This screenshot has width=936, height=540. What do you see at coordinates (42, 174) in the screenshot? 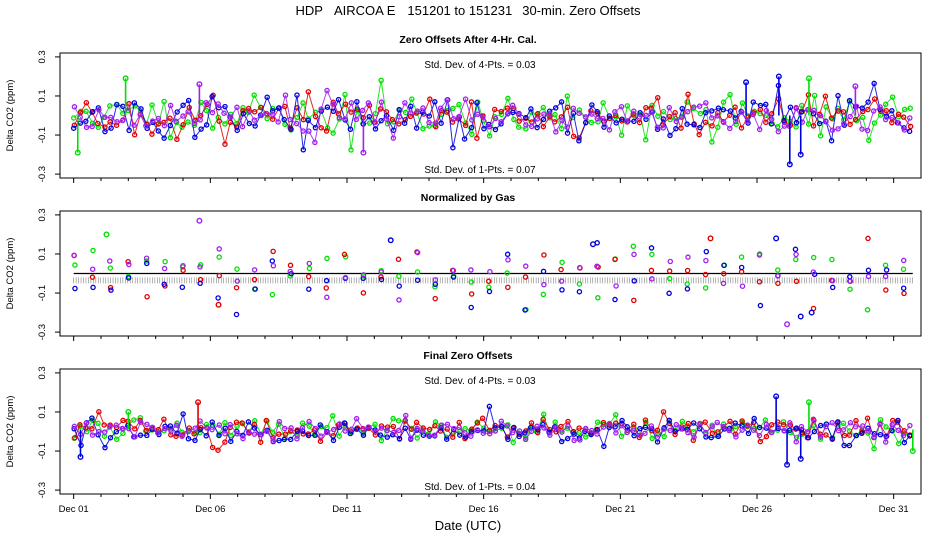
I see `y-tick-label: -0.3` at bounding box center [42, 174].